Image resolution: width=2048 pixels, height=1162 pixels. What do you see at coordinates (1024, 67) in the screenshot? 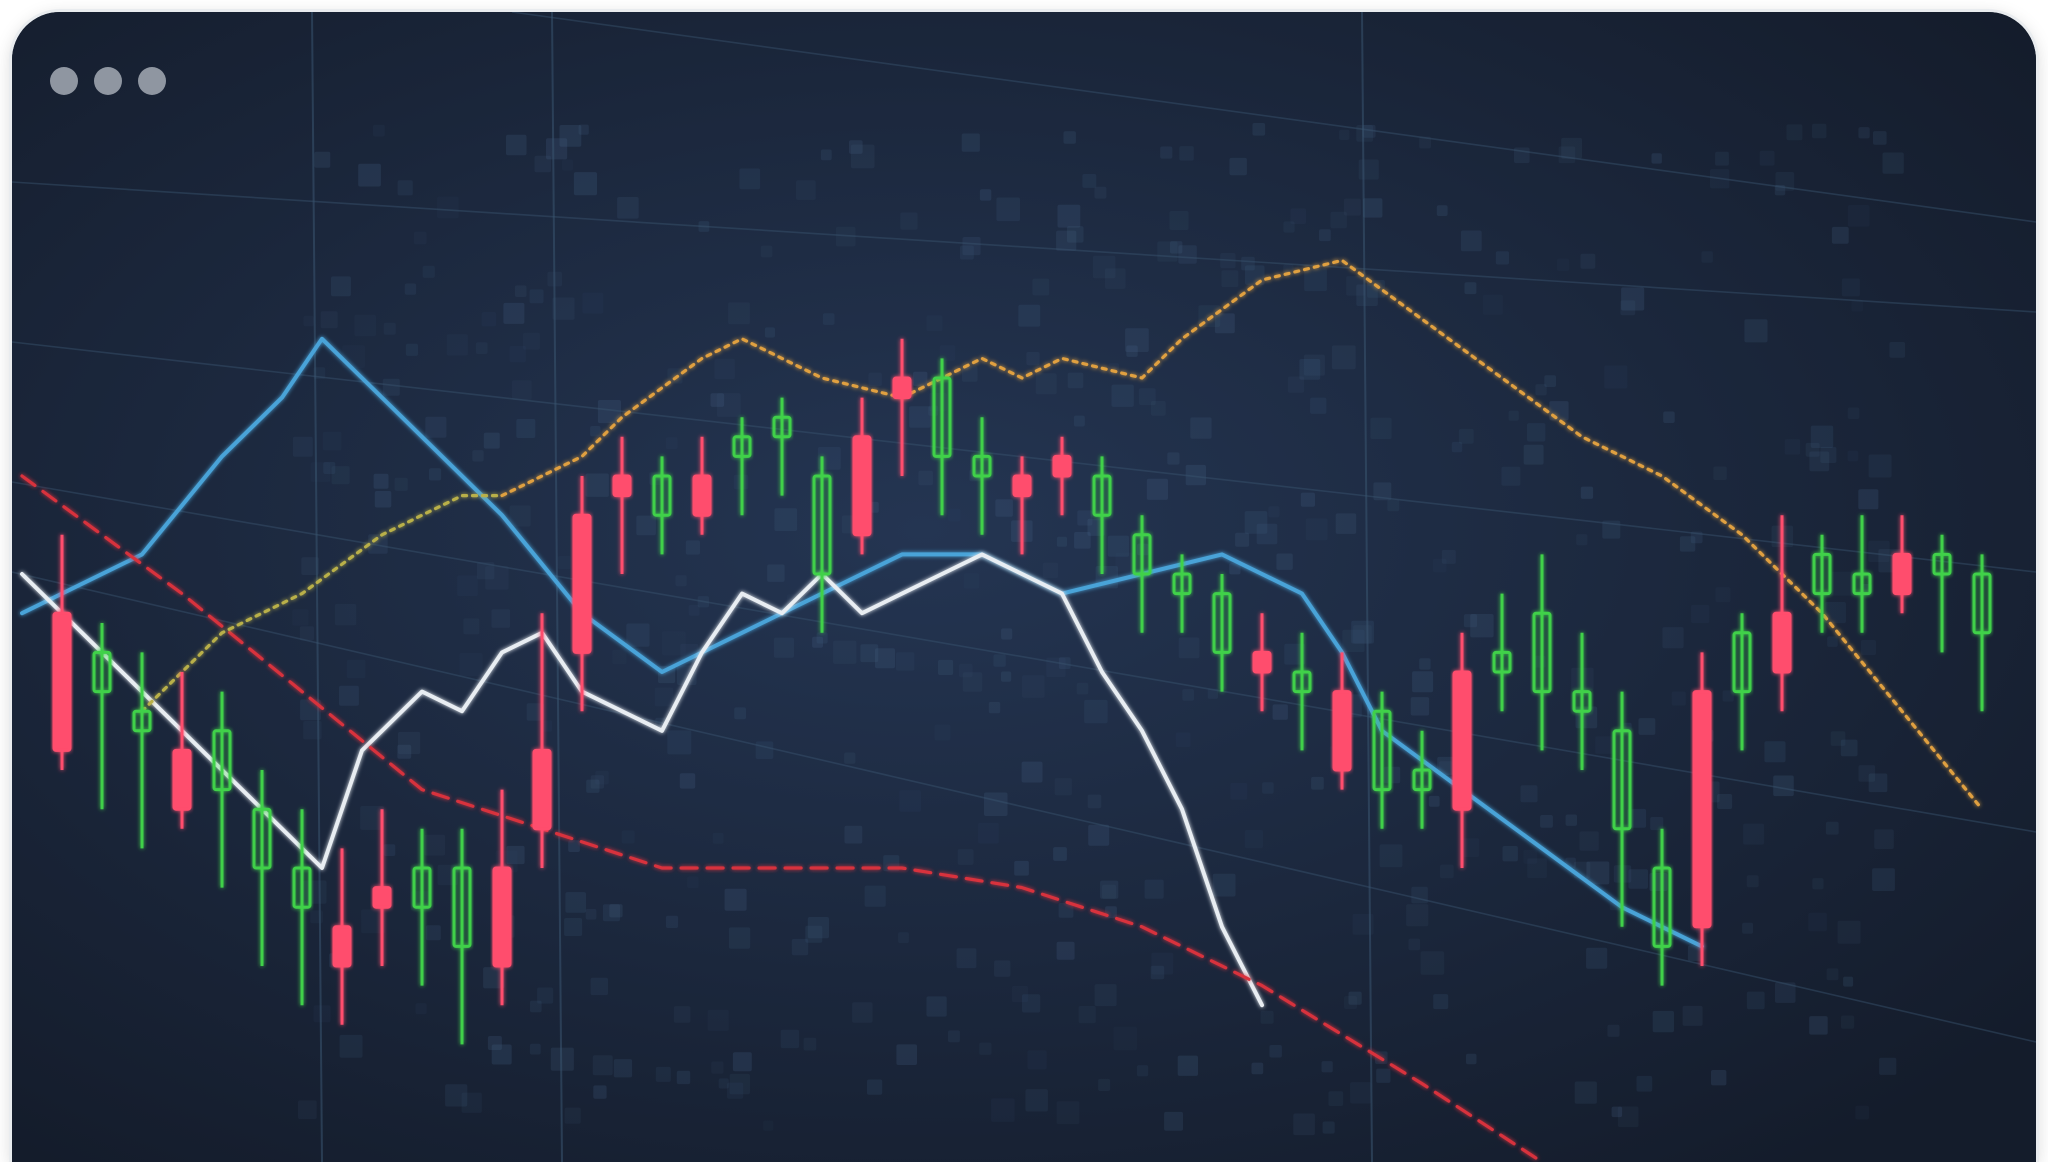
I see `window-titlebar` at bounding box center [1024, 67].